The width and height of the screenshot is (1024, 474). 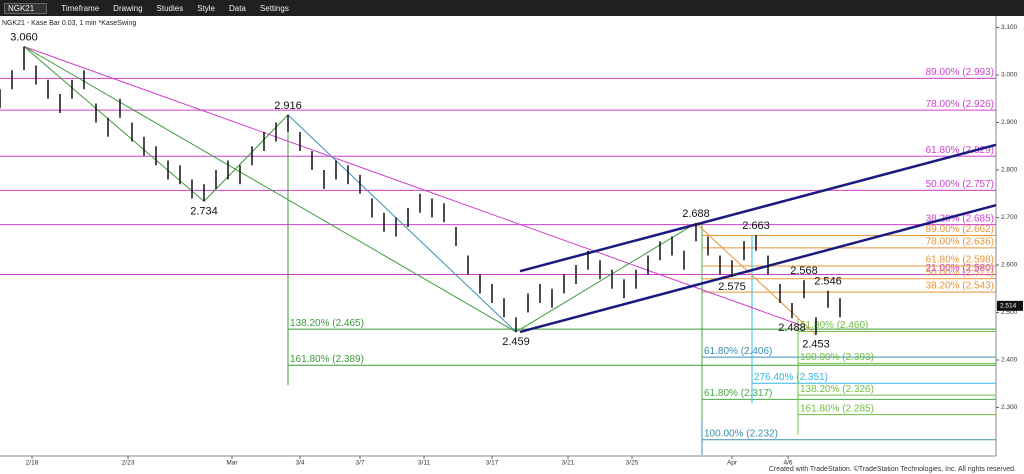 What do you see at coordinates (732, 463) in the screenshot?
I see `x-tick-label: Apr` at bounding box center [732, 463].